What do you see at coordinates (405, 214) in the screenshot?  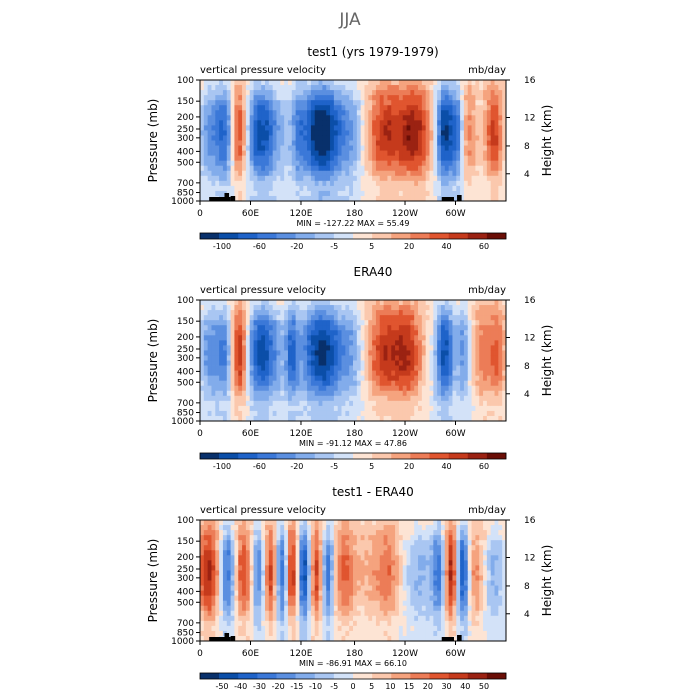 I see `x-tick-label: 120W` at bounding box center [405, 214].